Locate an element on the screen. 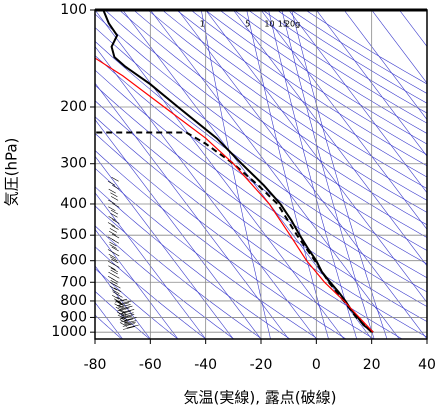 Image resolution: width=436 pixels, height=415 pixels. isotherm-line is located at coordinates (431, 174).